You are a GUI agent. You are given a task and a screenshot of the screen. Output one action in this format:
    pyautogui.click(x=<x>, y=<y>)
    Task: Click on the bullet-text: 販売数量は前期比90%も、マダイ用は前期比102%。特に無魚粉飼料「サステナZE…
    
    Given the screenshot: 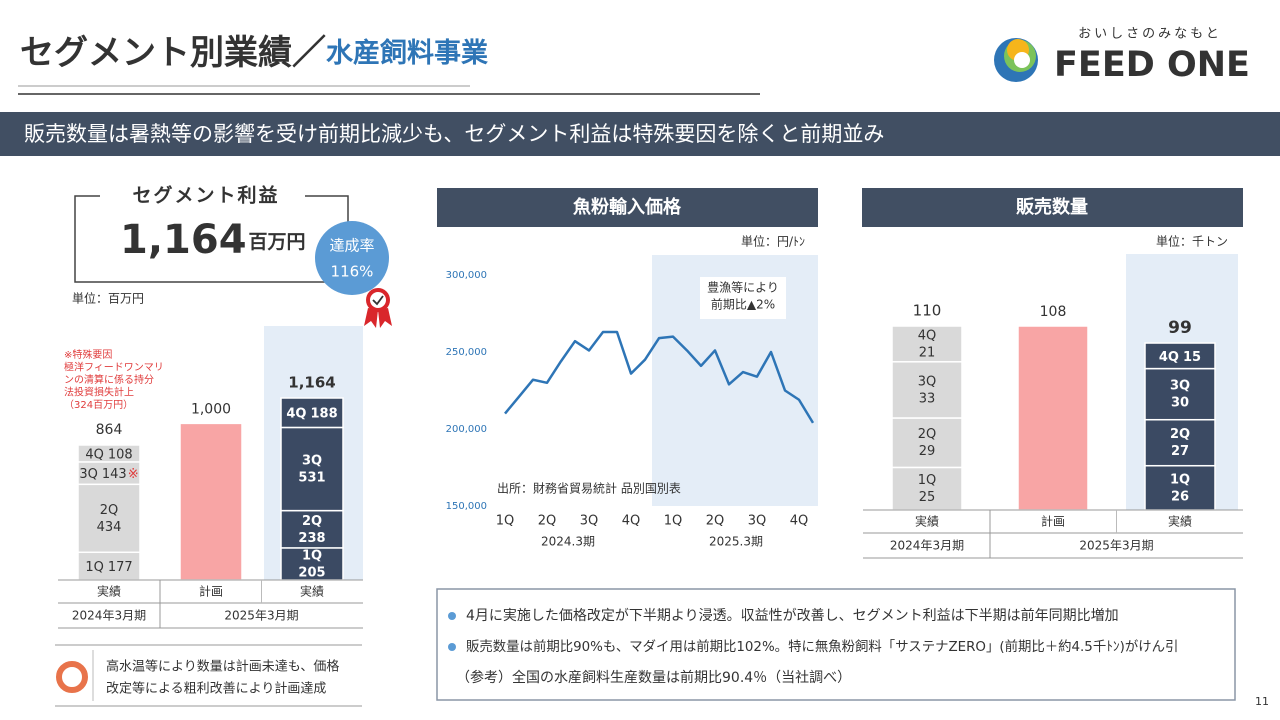 What is the action you would take?
    pyautogui.click(x=822, y=646)
    